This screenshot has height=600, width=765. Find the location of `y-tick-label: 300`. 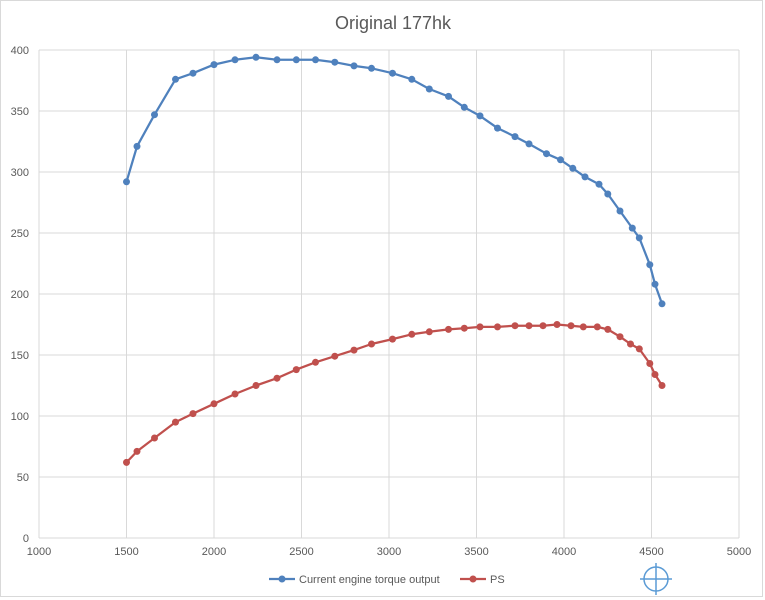

y-tick-label: 300 is located at coordinates (20, 173).